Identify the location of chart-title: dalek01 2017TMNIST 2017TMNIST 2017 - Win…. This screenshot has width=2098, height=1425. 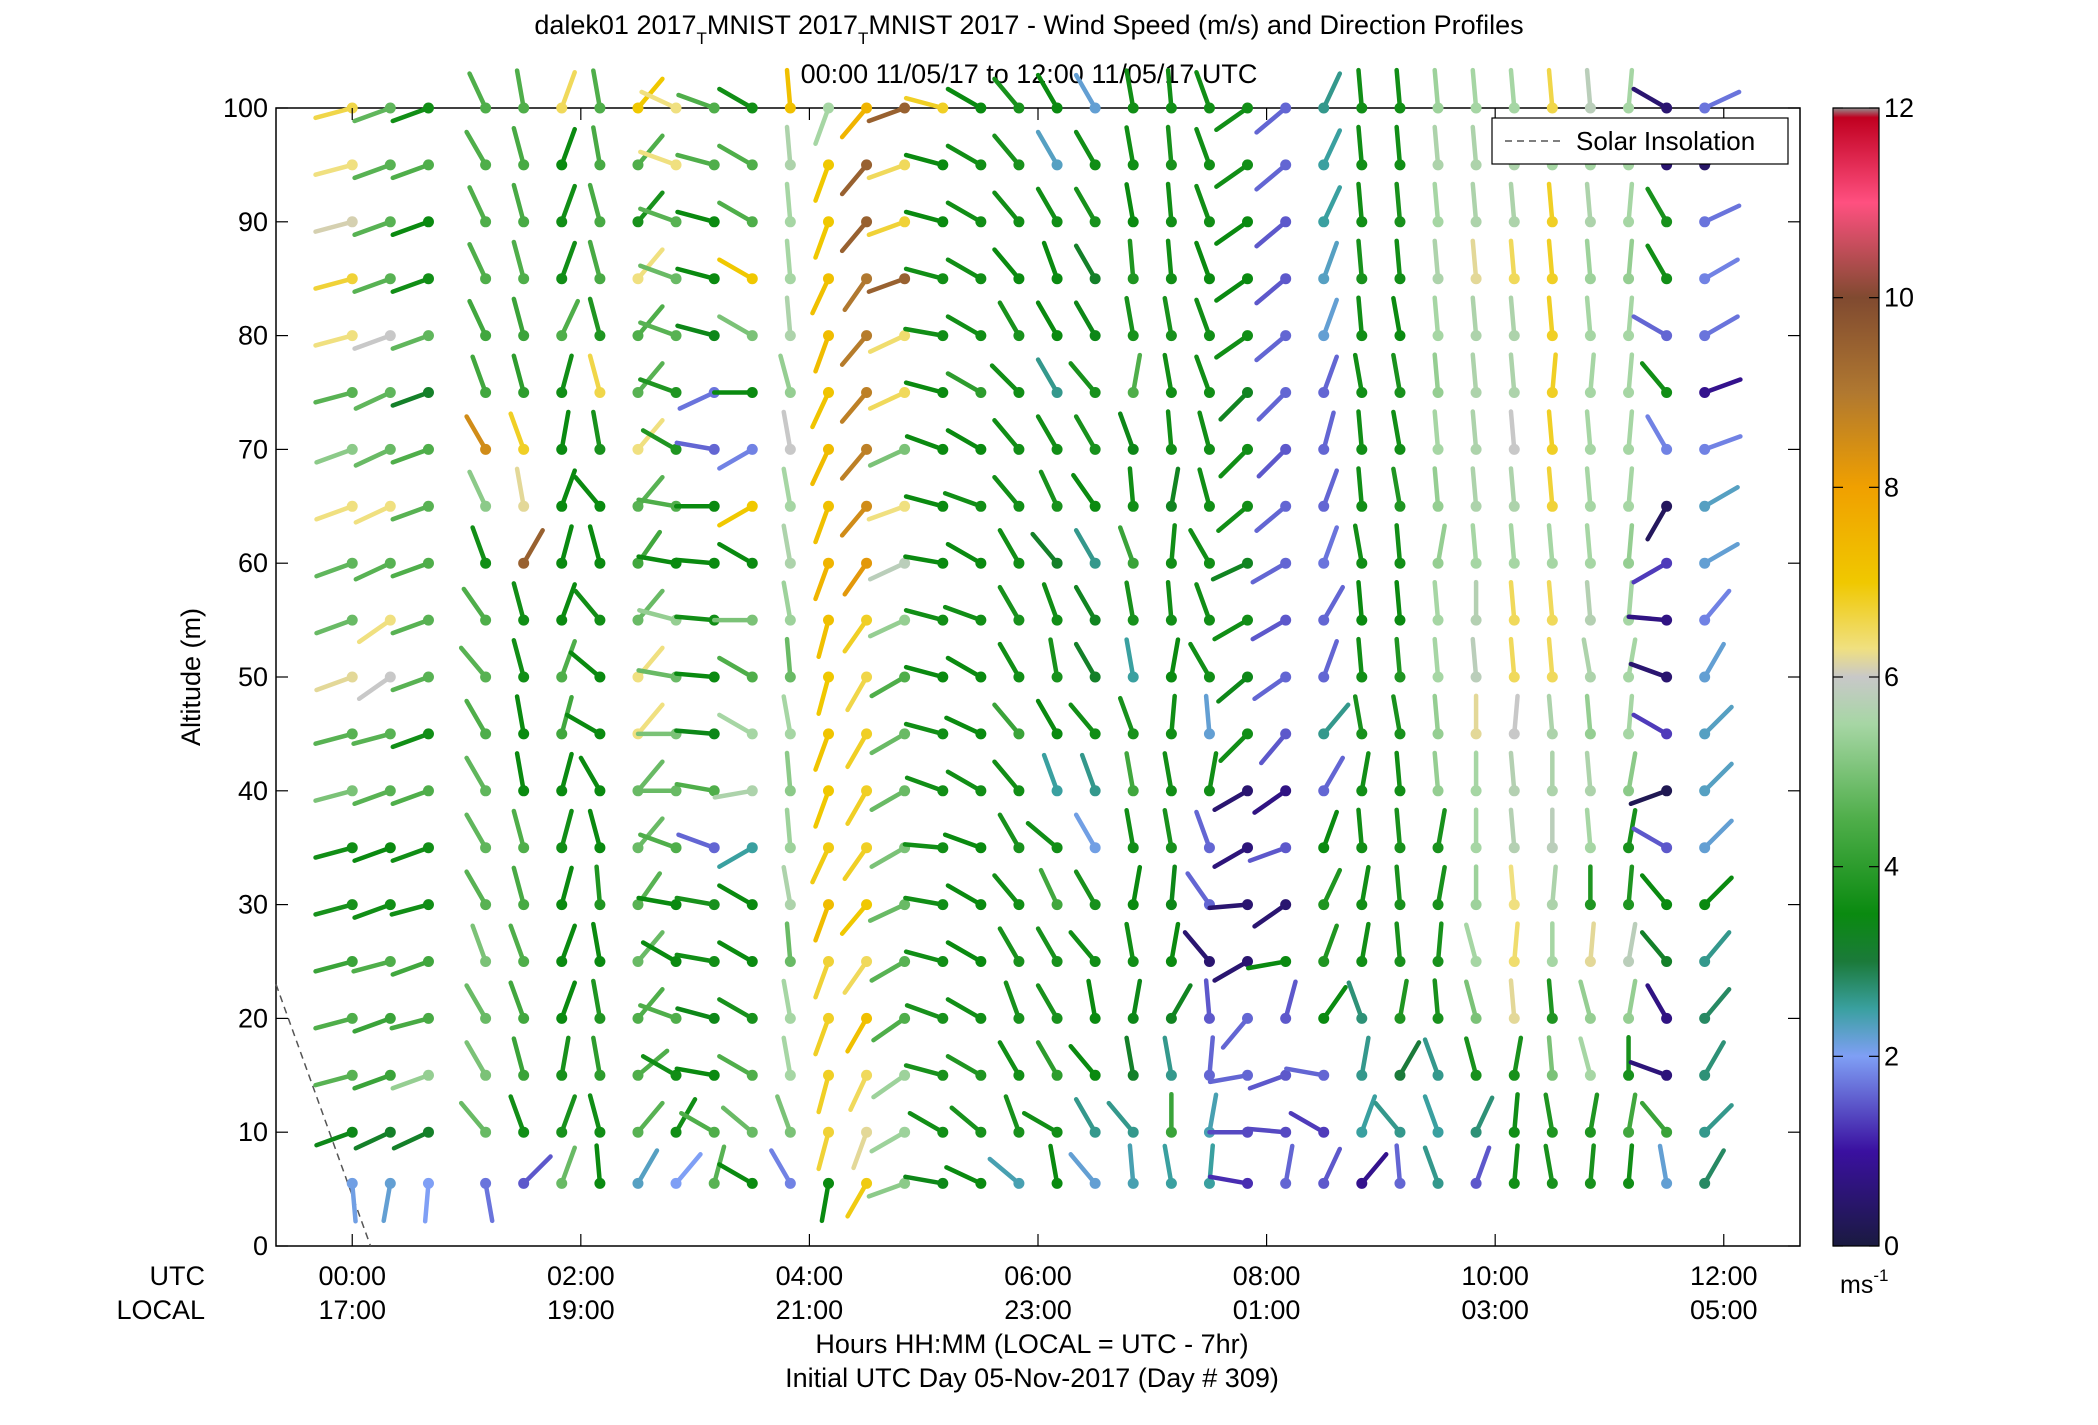
(1028, 29).